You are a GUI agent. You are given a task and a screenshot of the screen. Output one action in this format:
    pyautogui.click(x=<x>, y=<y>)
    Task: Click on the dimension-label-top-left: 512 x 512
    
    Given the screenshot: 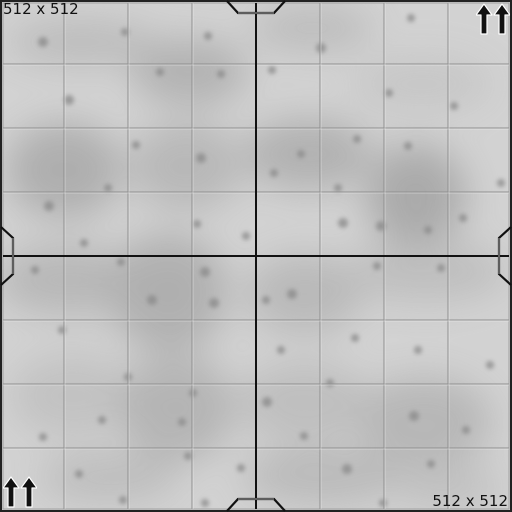 What is the action you would take?
    pyautogui.click(x=41, y=9)
    